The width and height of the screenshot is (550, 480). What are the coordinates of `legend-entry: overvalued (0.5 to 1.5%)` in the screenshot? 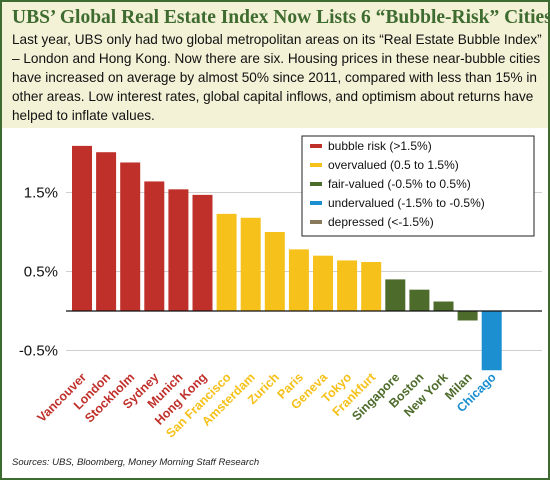 It's located at (393, 165).